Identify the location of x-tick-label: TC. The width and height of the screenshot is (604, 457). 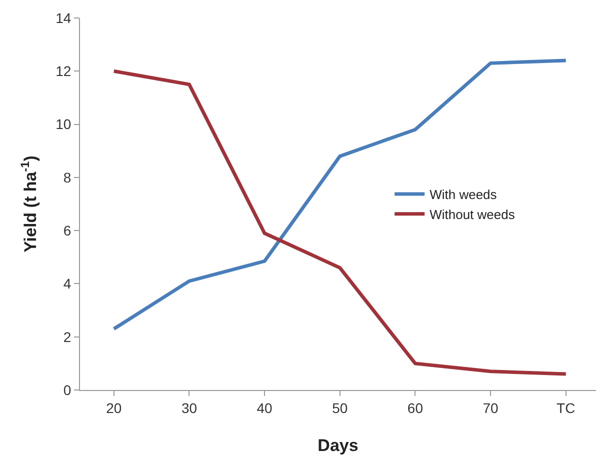
(566, 408).